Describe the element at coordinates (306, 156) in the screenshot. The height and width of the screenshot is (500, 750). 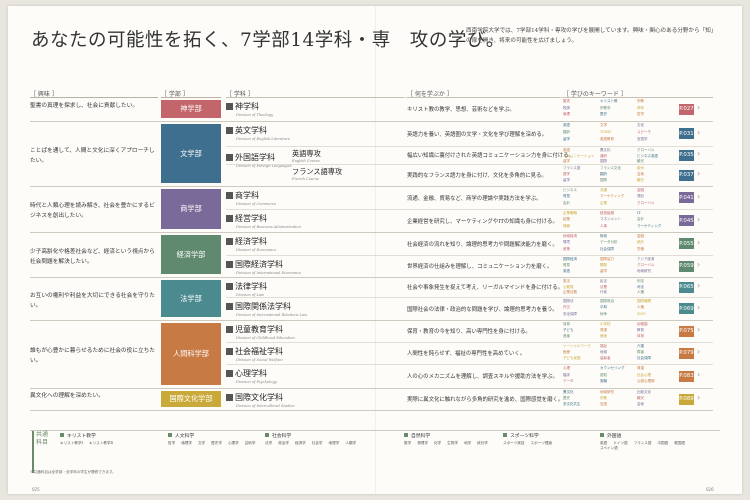
I see `major-name: 英語専攻 English Course` at that location.